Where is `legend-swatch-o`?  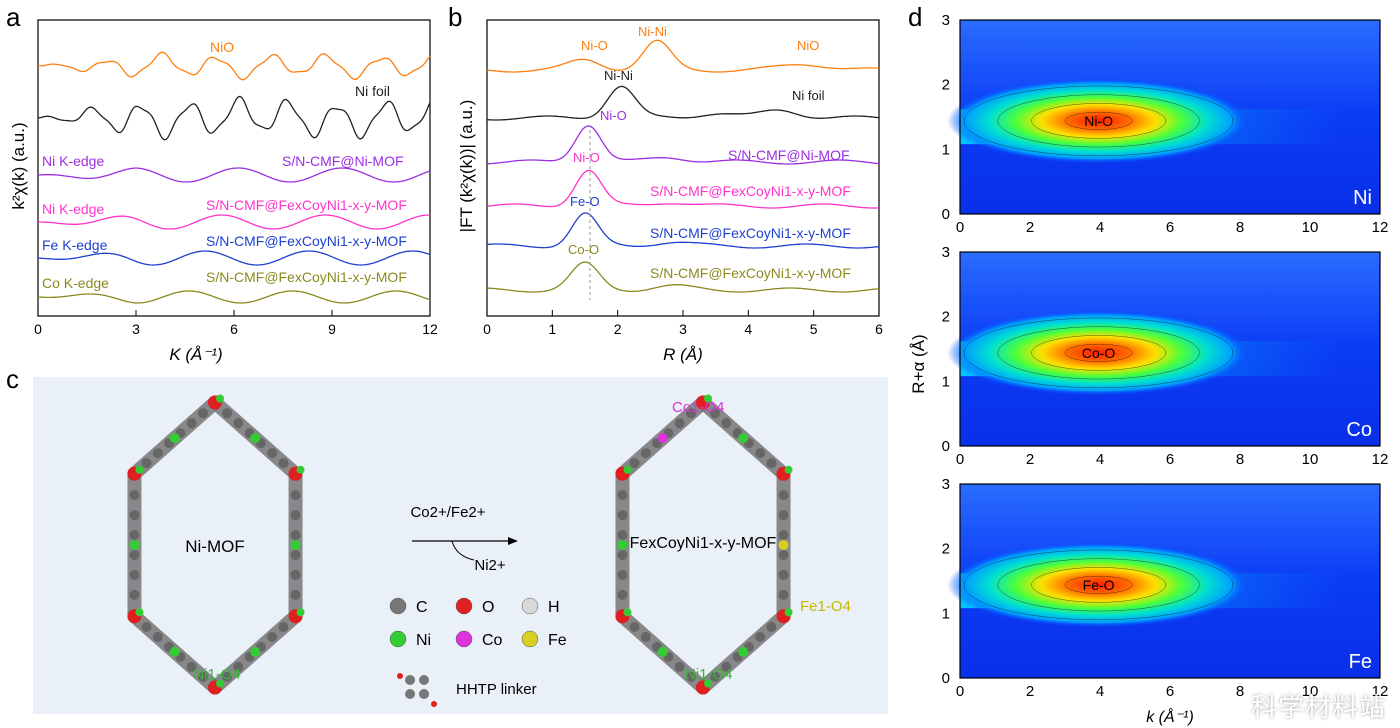
legend-swatch-o is located at coordinates (464, 606).